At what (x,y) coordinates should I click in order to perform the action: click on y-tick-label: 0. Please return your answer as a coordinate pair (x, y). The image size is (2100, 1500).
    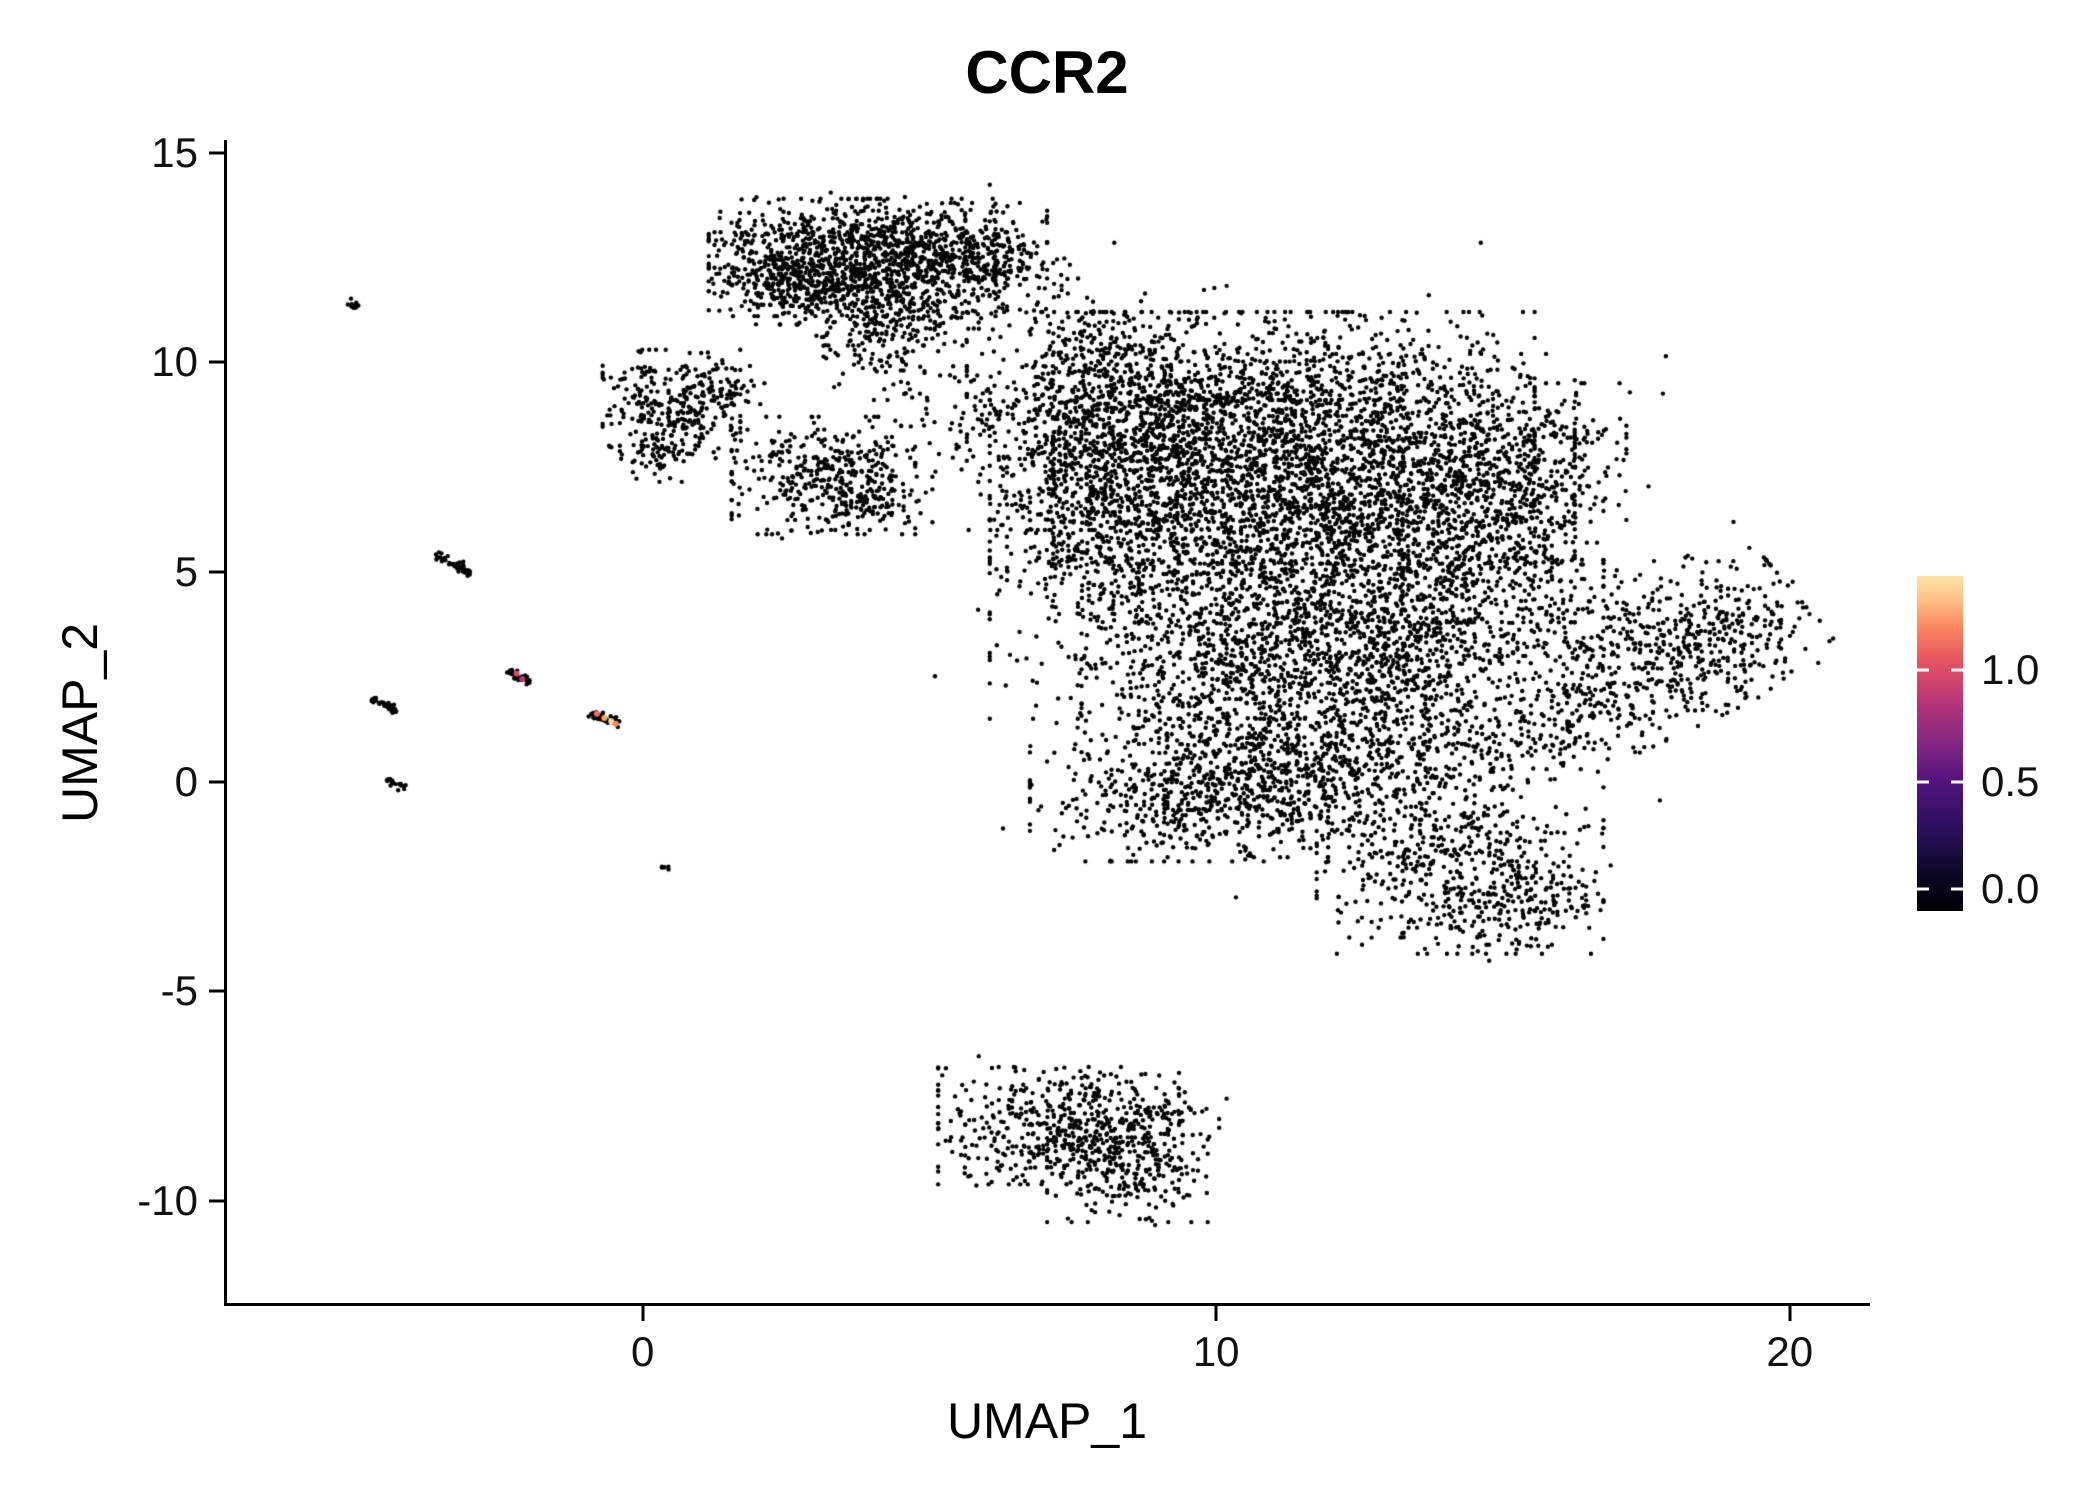
    Looking at the image, I should click on (186, 781).